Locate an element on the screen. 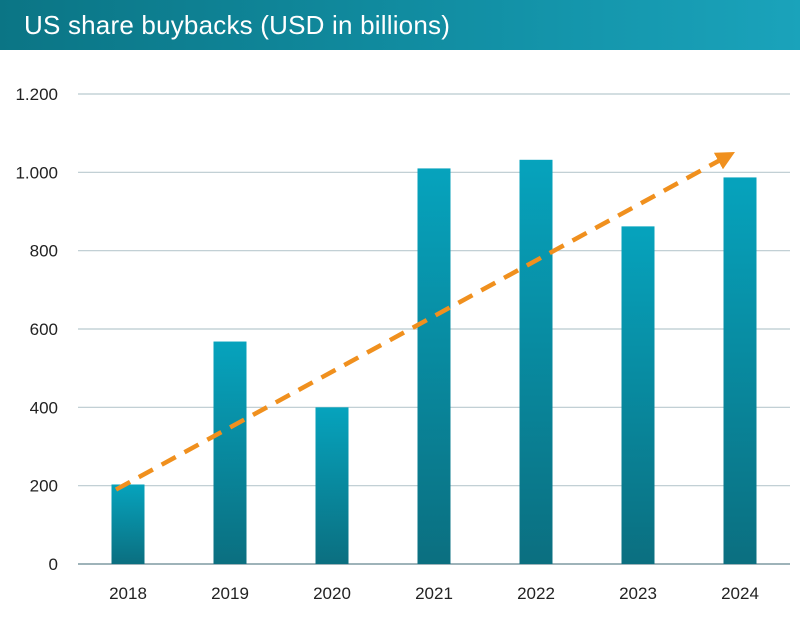 The height and width of the screenshot is (623, 800). y-tick-label: 200 is located at coordinates (44, 486).